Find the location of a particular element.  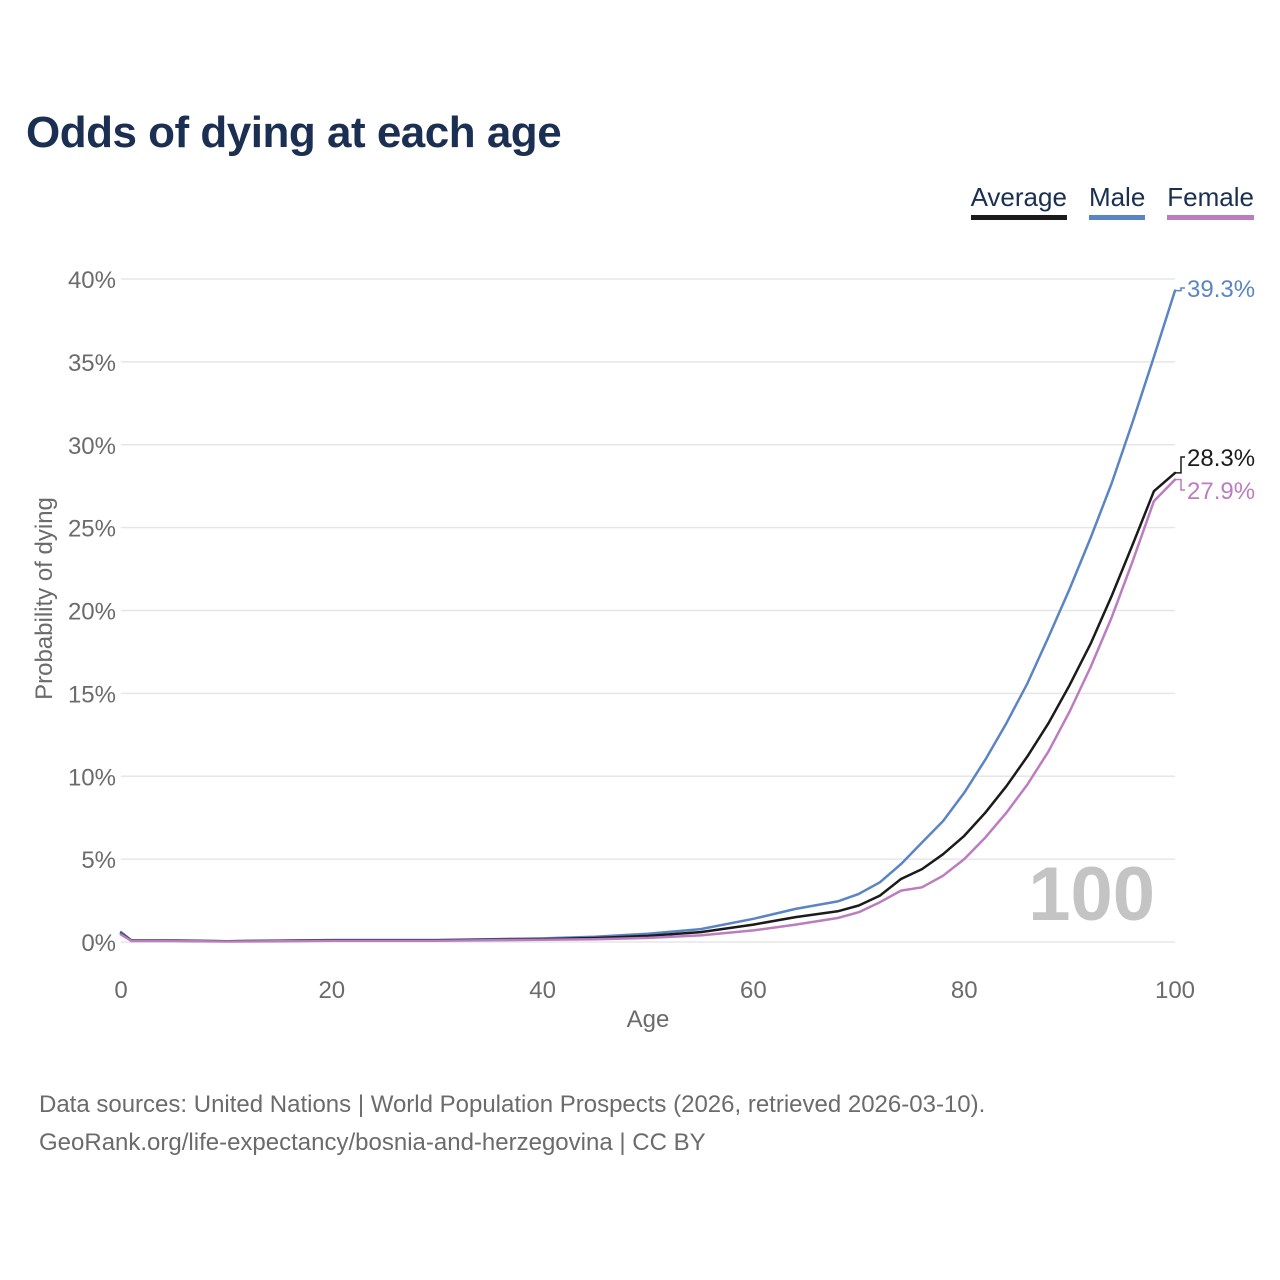

end-label-connector-male is located at coordinates (1180, 289).